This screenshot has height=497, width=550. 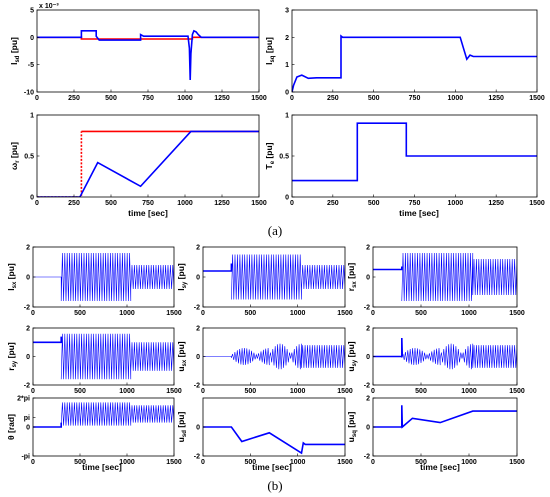 I want to click on series-group-theta, so click(x=103, y=415).